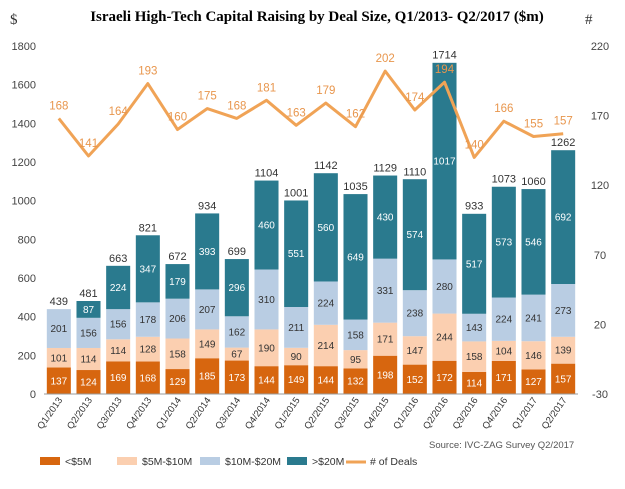 The image size is (625, 489). I want to click on segment-value-label: 90, so click(297, 357).